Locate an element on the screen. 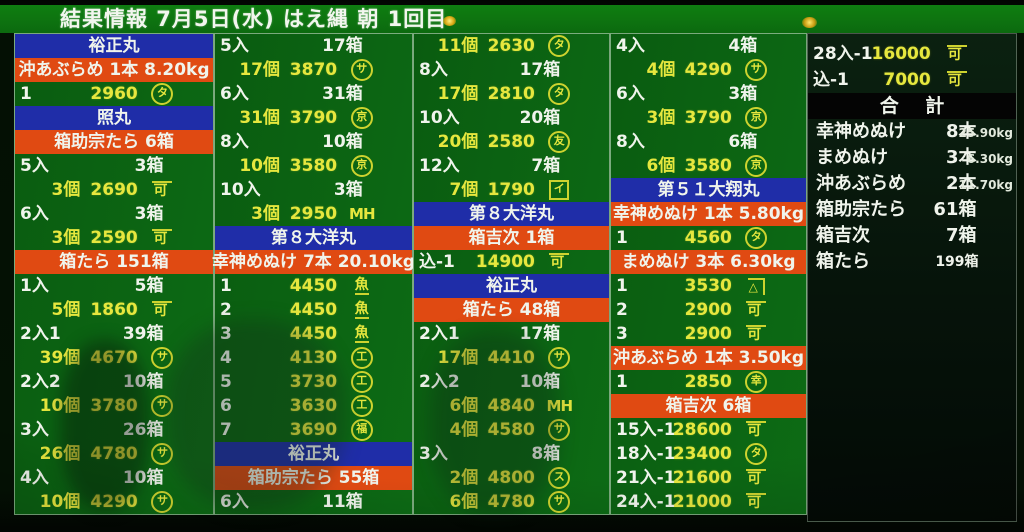  vessel-name-band: 裕正丸 is located at coordinates (114, 46).